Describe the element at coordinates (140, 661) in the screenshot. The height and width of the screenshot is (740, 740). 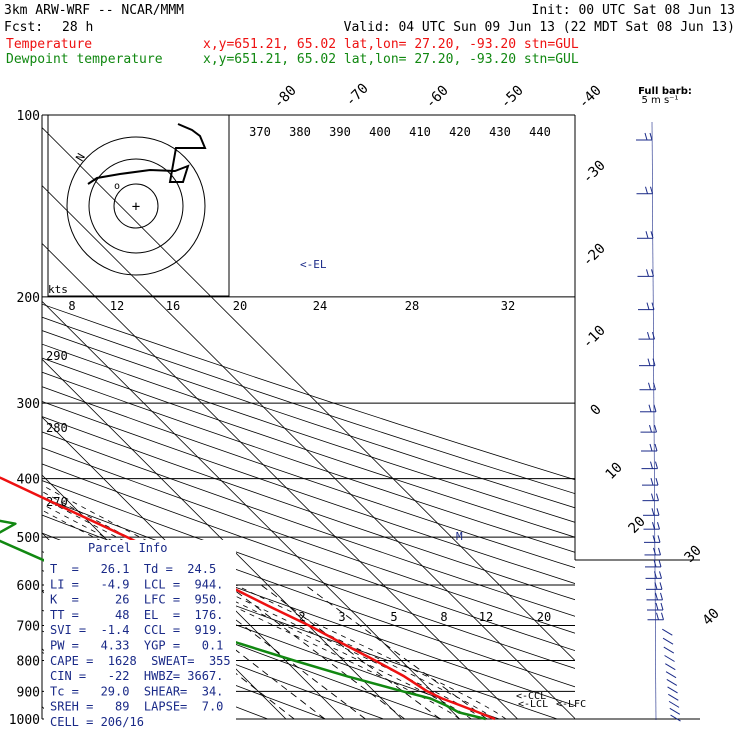
I see `parcel-info-row: CAPE = 1628 SWEAT= 355` at that location.